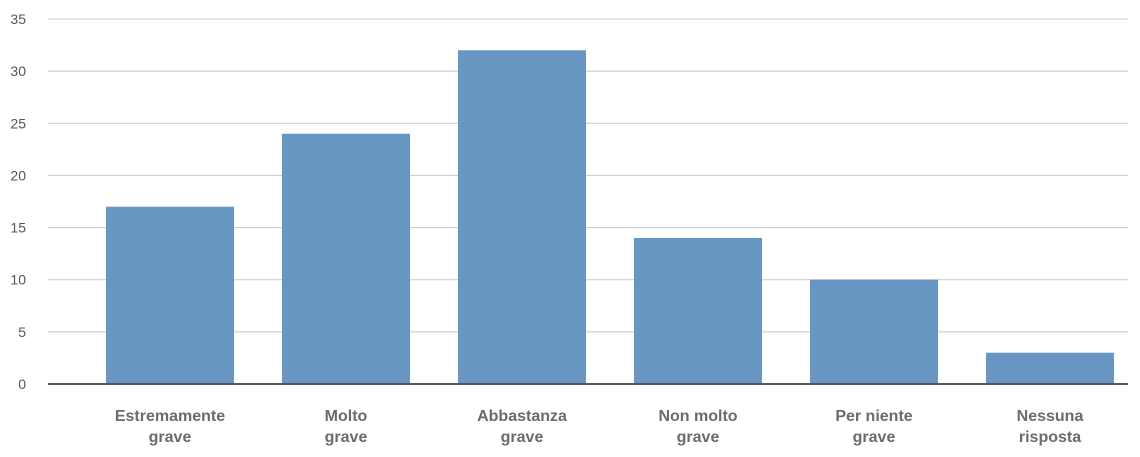 The image size is (1140, 457). What do you see at coordinates (18, 123) in the screenshot?
I see `y-tick-label: 25` at bounding box center [18, 123].